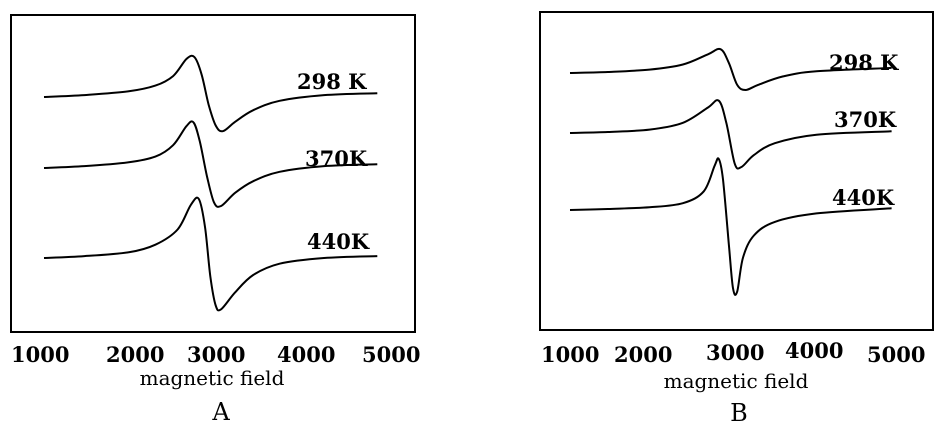 The height and width of the screenshot is (428, 938). What do you see at coordinates (210, 164) in the screenshot?
I see `panel-a-curve-370K` at bounding box center [210, 164].